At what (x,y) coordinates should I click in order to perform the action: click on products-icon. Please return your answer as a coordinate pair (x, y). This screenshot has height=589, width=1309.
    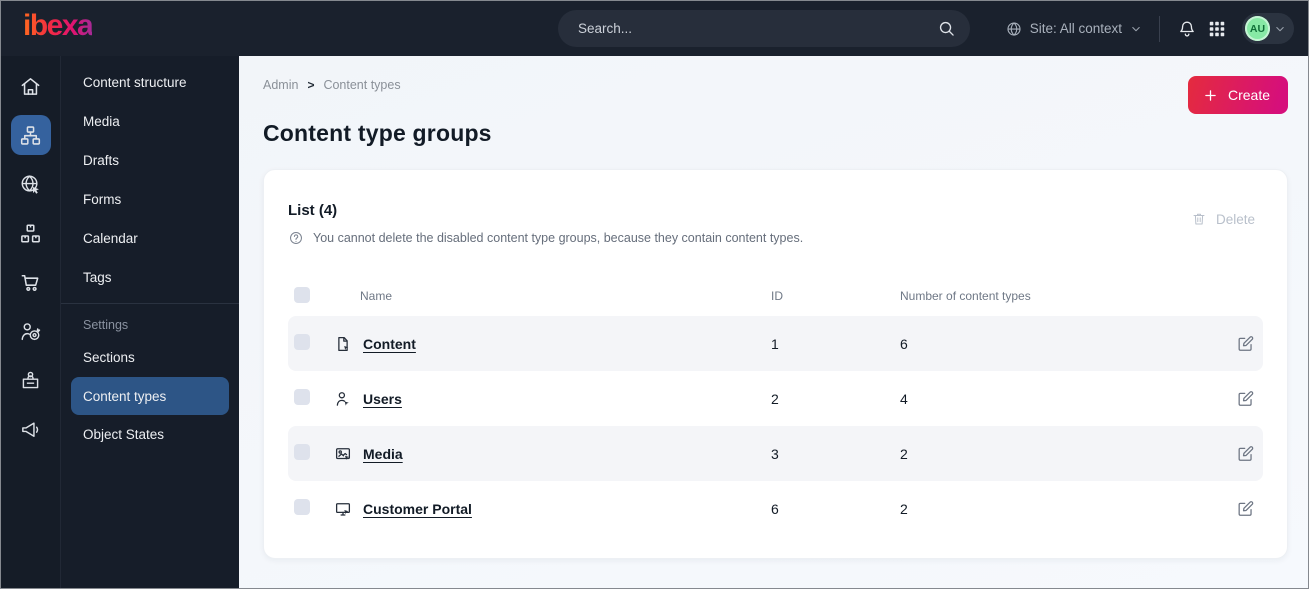
    Looking at the image, I should click on (30, 233).